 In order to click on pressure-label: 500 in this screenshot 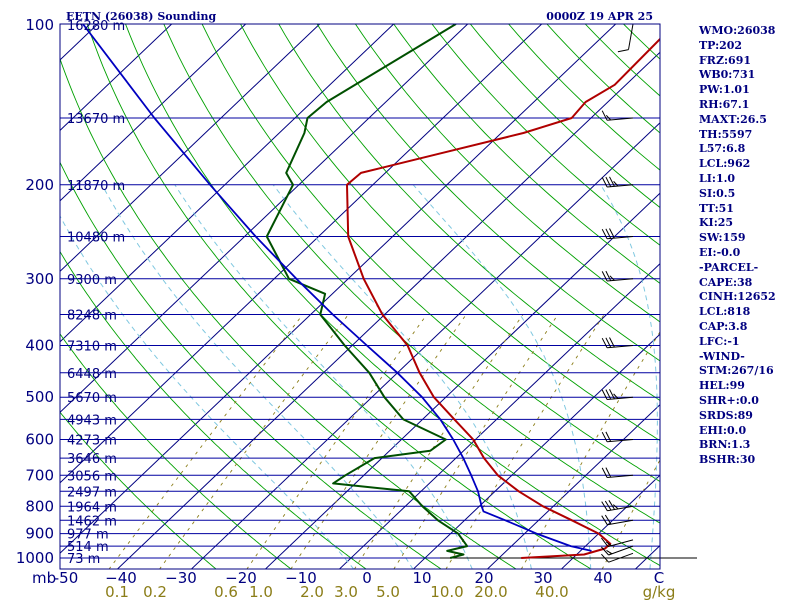, I will do `click(39, 397)`.